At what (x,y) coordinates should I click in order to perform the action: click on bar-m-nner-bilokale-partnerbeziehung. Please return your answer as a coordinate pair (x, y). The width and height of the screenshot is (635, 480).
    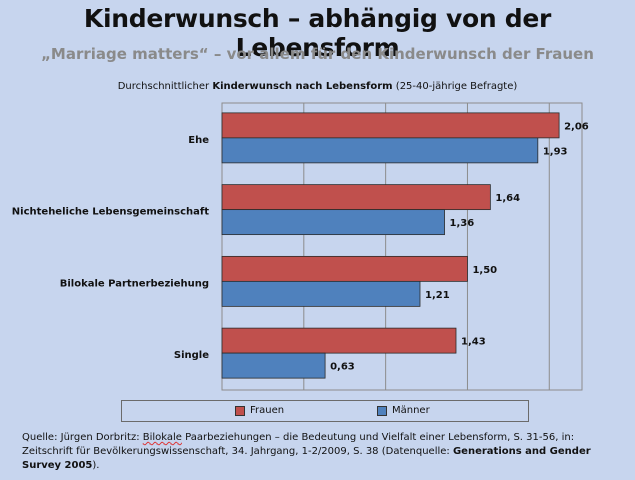
    Looking at the image, I should click on (321, 293).